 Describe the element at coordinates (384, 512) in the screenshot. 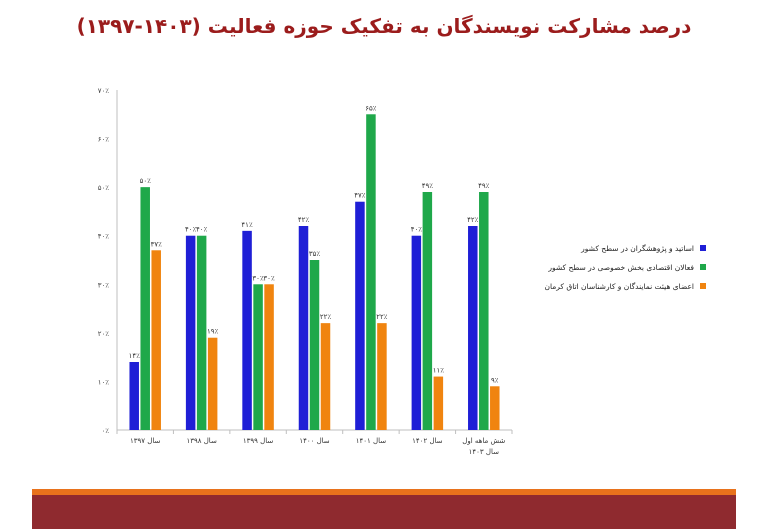

I see `footer-bar` at that location.